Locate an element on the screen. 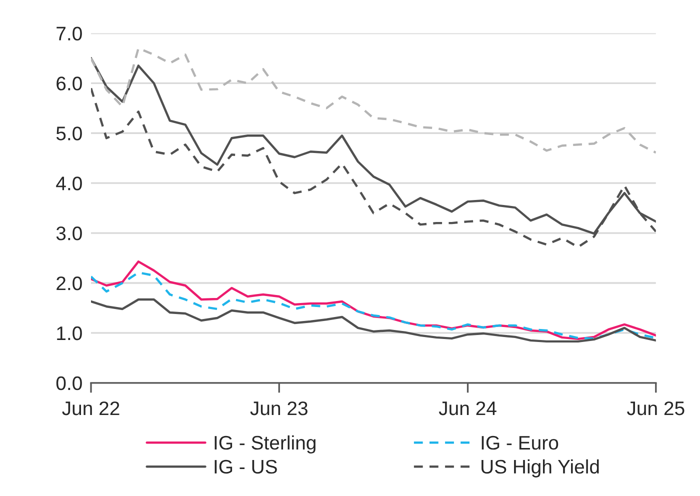 The width and height of the screenshot is (700, 496). legend-label: IG - US is located at coordinates (245, 467).